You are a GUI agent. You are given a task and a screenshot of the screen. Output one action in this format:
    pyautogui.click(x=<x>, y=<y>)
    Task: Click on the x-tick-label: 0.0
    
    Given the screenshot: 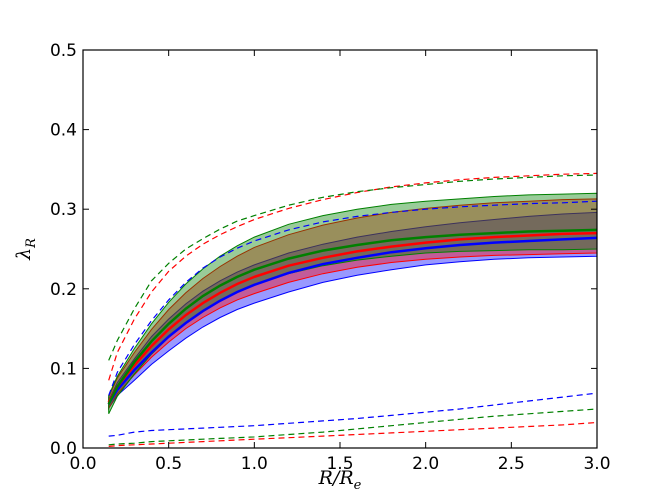 What is the action you would take?
    pyautogui.click(x=82, y=464)
    